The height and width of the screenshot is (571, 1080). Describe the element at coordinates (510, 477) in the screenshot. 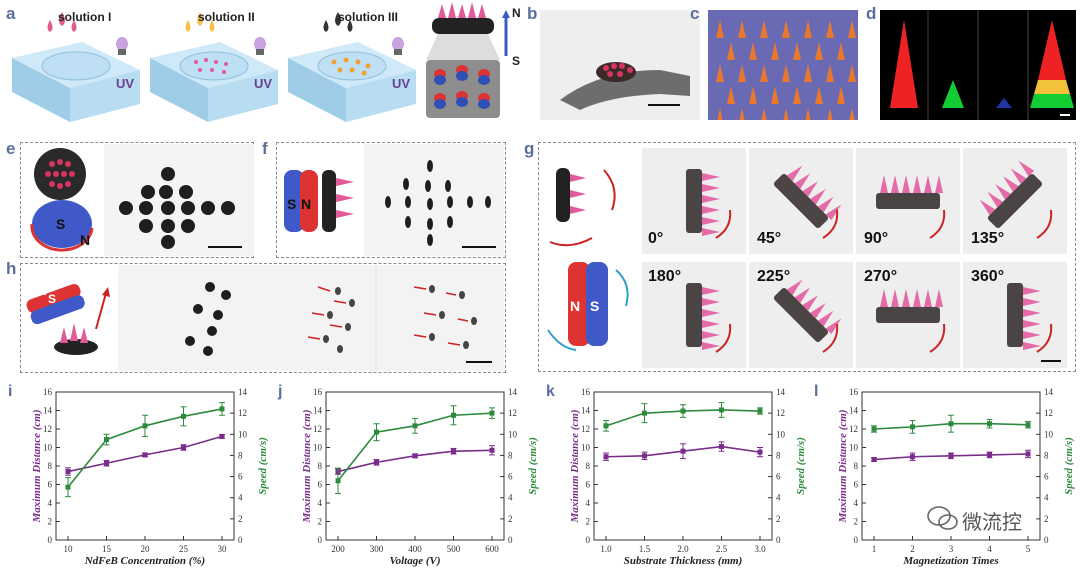

I see `y2-tick-label: 6` at that location.